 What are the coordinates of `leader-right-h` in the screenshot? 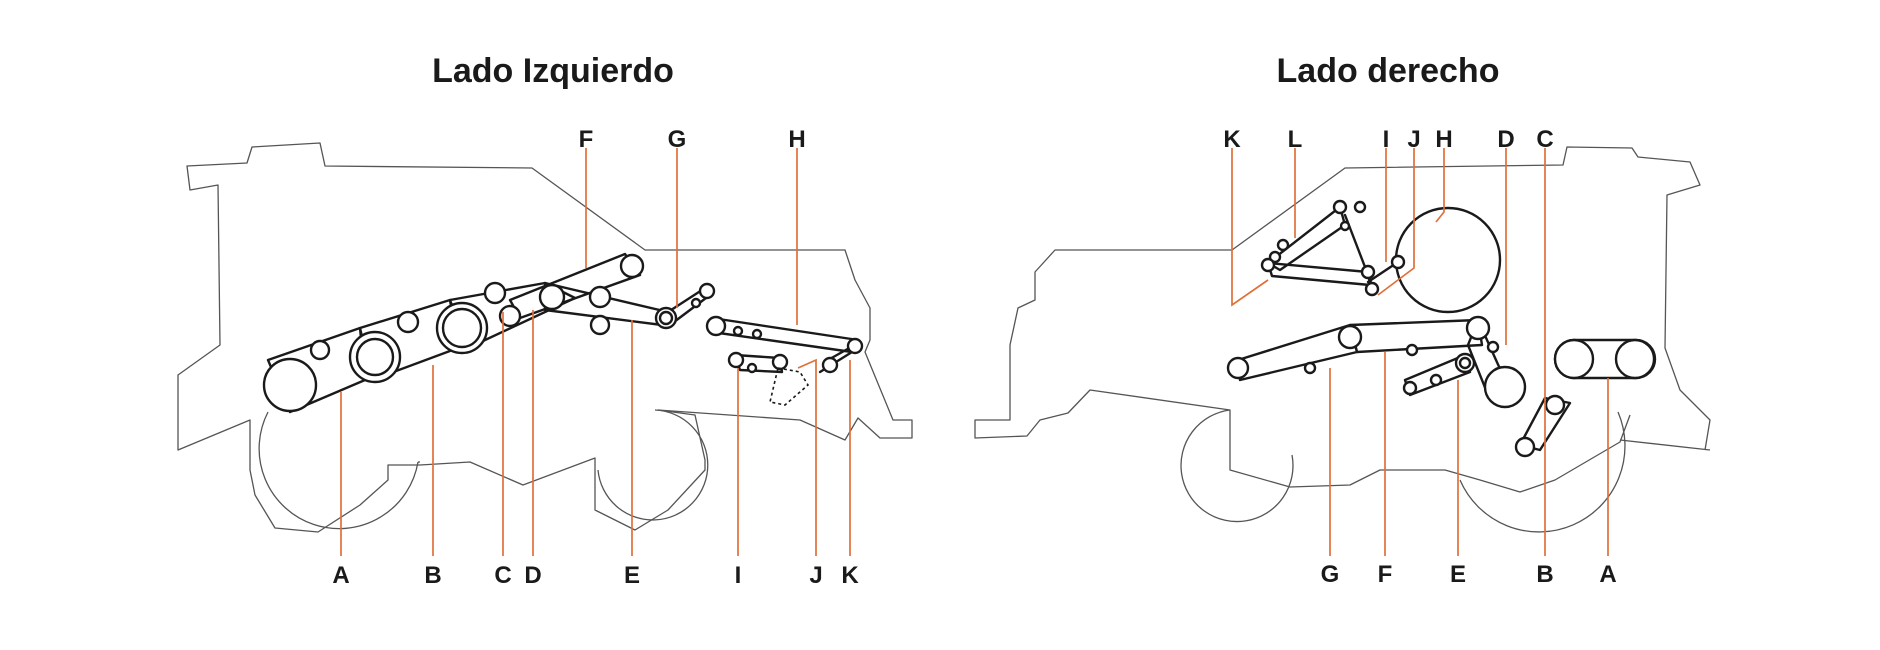 It's located at (1440, 185).